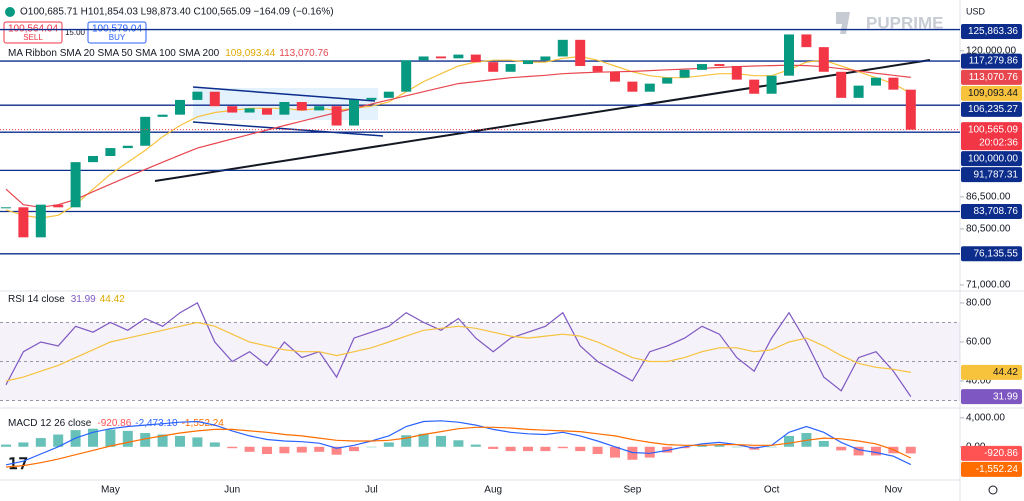 The image size is (1024, 501). What do you see at coordinates (988, 229) in the screenshot?
I see `y-tick-label: 80,500.00` at bounding box center [988, 229].